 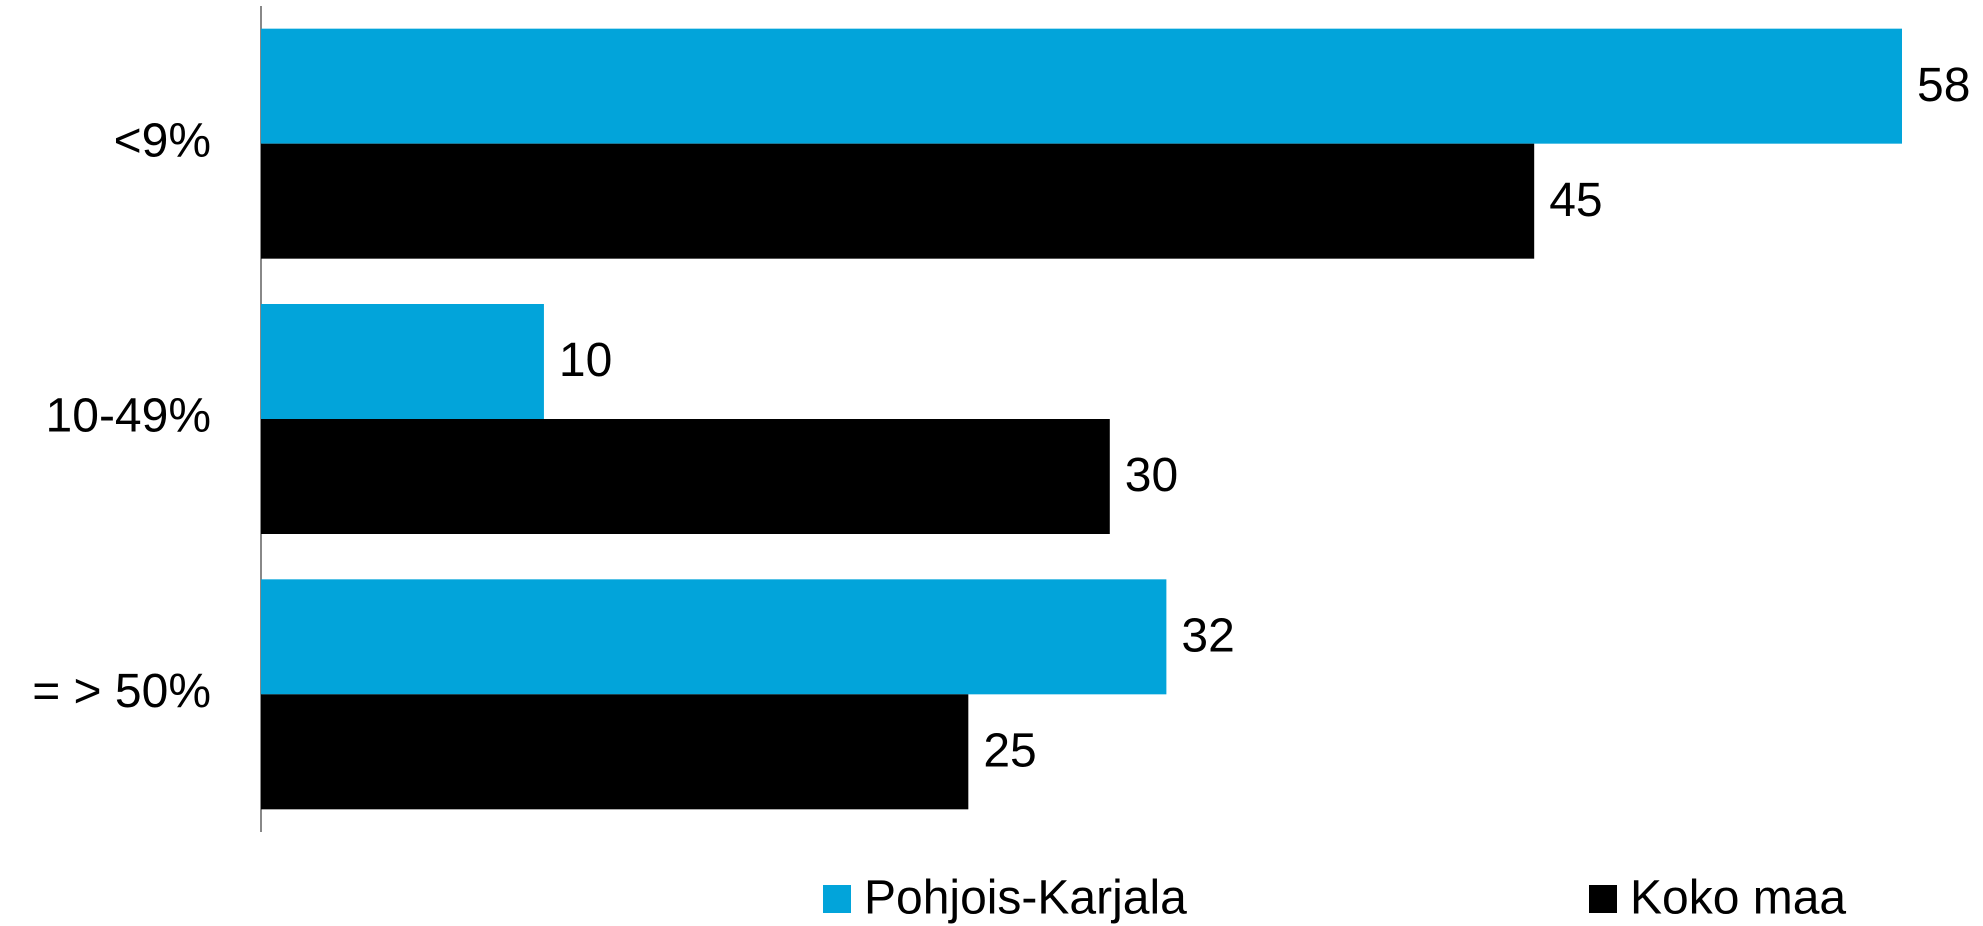 What do you see at coordinates (128, 416) in the screenshot?
I see `y-tick-label: 10-49%` at bounding box center [128, 416].